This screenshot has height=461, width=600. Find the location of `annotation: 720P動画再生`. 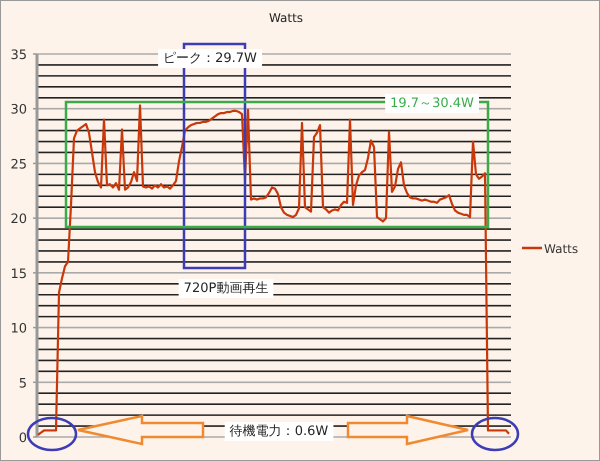

annotation: 720P動画再生 is located at coordinates (226, 288).